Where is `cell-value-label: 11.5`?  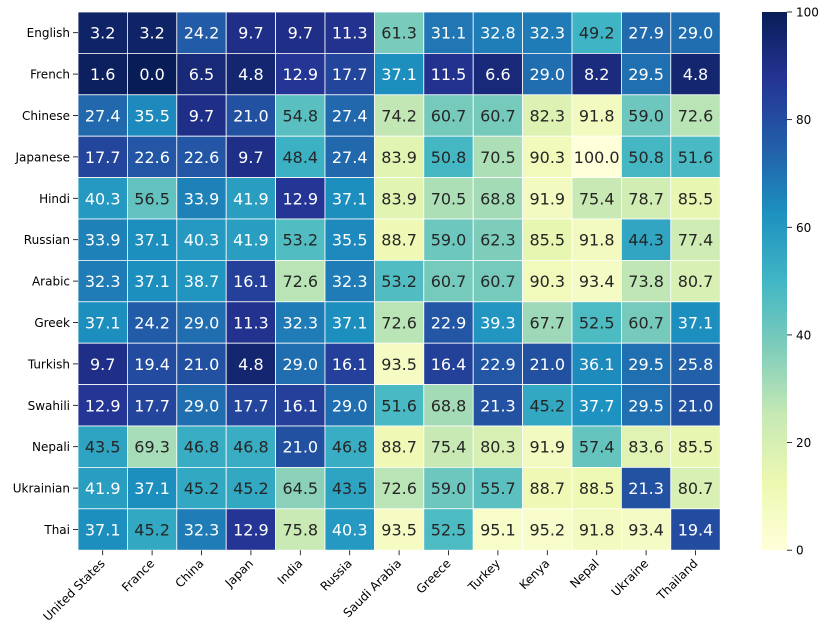 cell-value-label: 11.5 is located at coordinates (449, 74).